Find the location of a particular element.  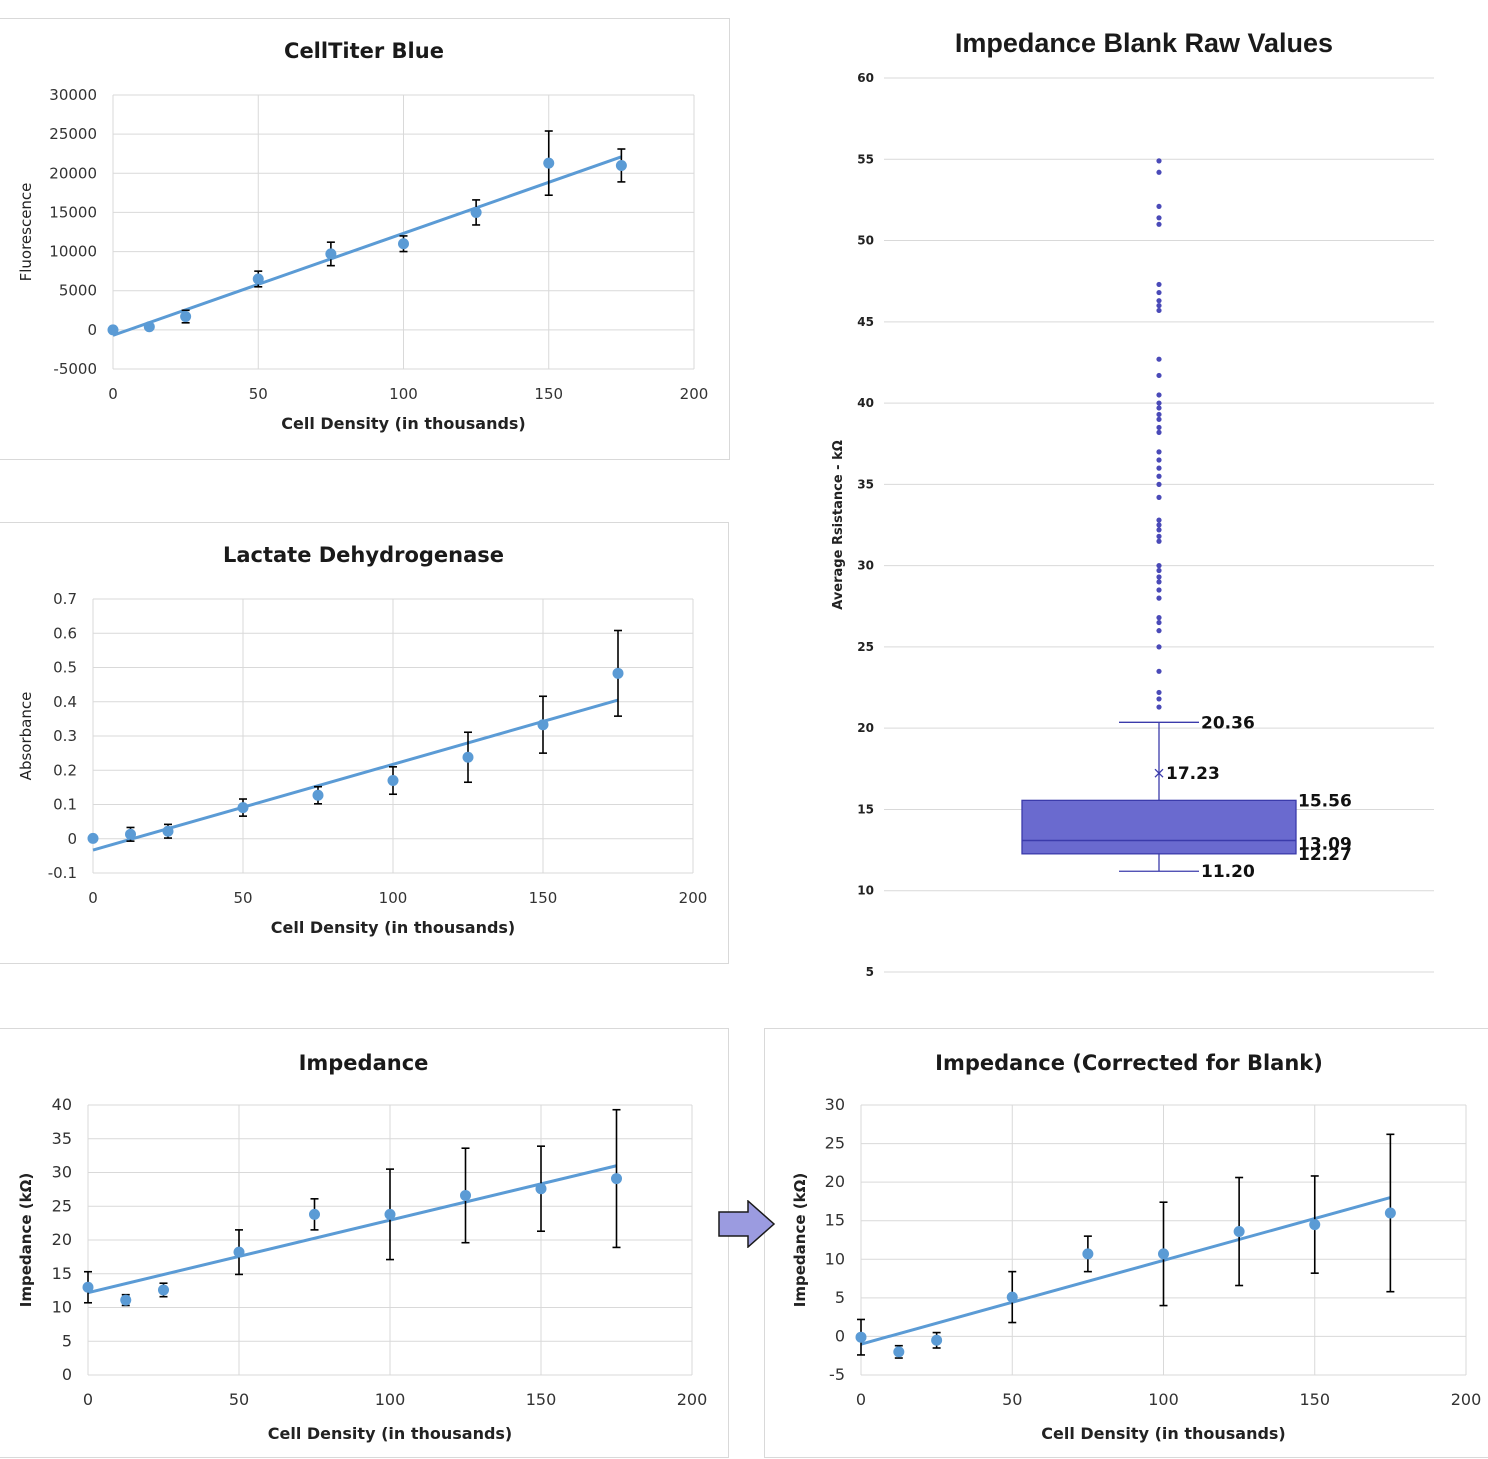

y-tick-label: 20000 is located at coordinates (73, 173).